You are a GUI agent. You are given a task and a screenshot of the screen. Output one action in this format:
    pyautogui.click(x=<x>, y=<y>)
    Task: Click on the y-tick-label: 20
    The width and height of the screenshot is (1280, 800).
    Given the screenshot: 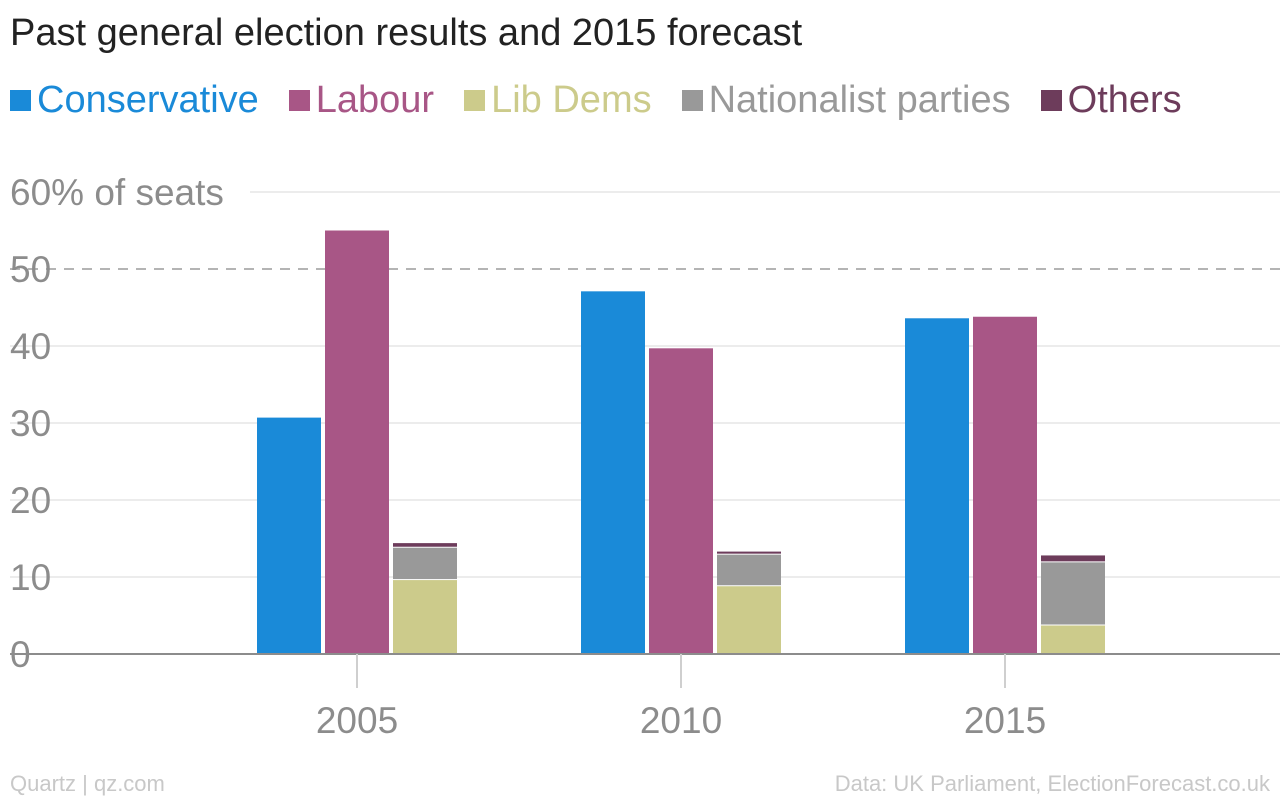 What is the action you would take?
    pyautogui.click(x=30, y=500)
    